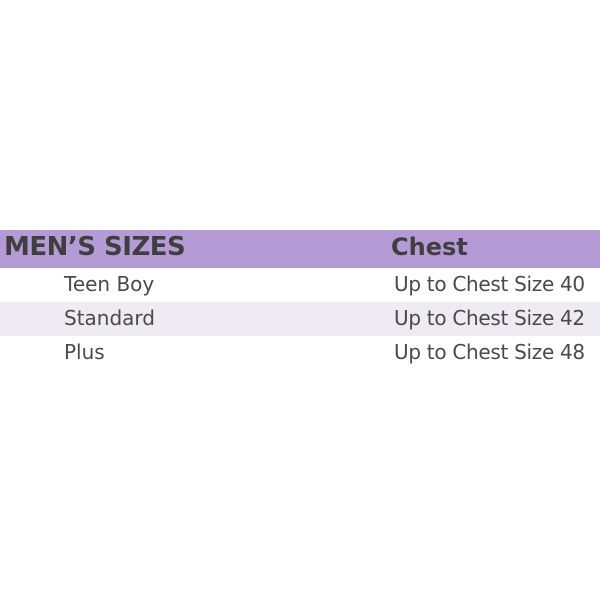 This screenshot has height=600, width=600. What do you see at coordinates (109, 318) in the screenshot?
I see `size-cell: Standard` at bounding box center [109, 318].